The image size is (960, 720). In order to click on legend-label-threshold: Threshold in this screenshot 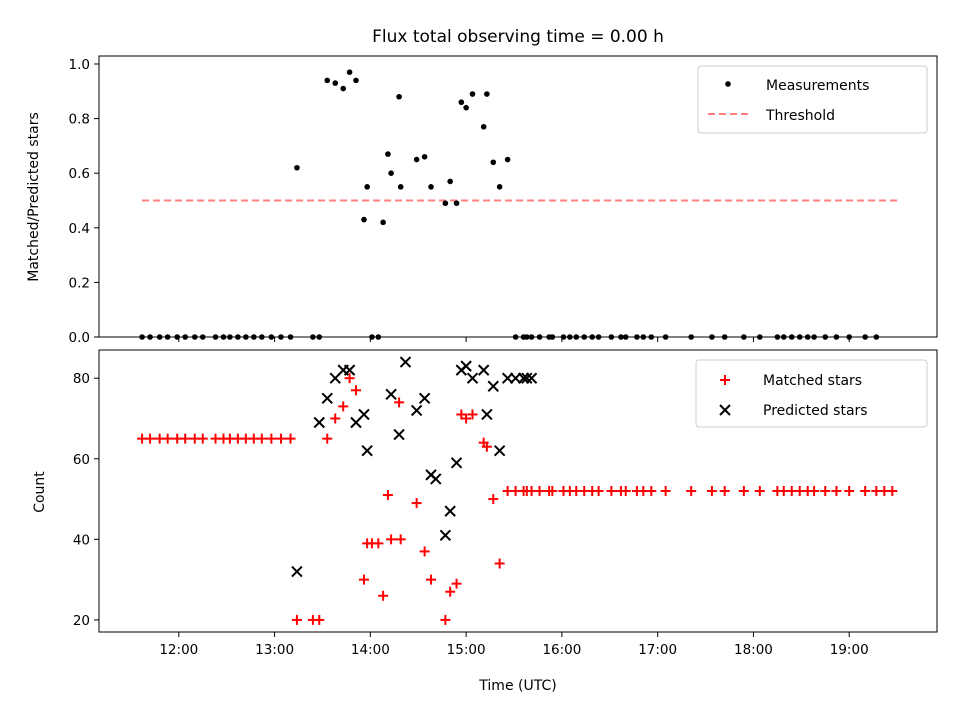, I will do `click(800, 116)`.